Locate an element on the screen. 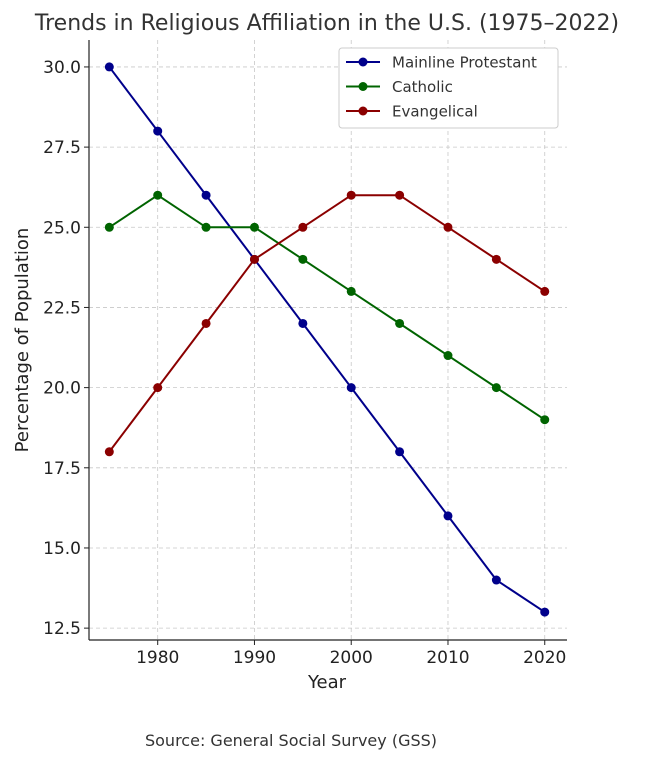 Image resolution: width=645 pixels, height=761 pixels. y-tick-label: 22.5 is located at coordinates (62, 308).